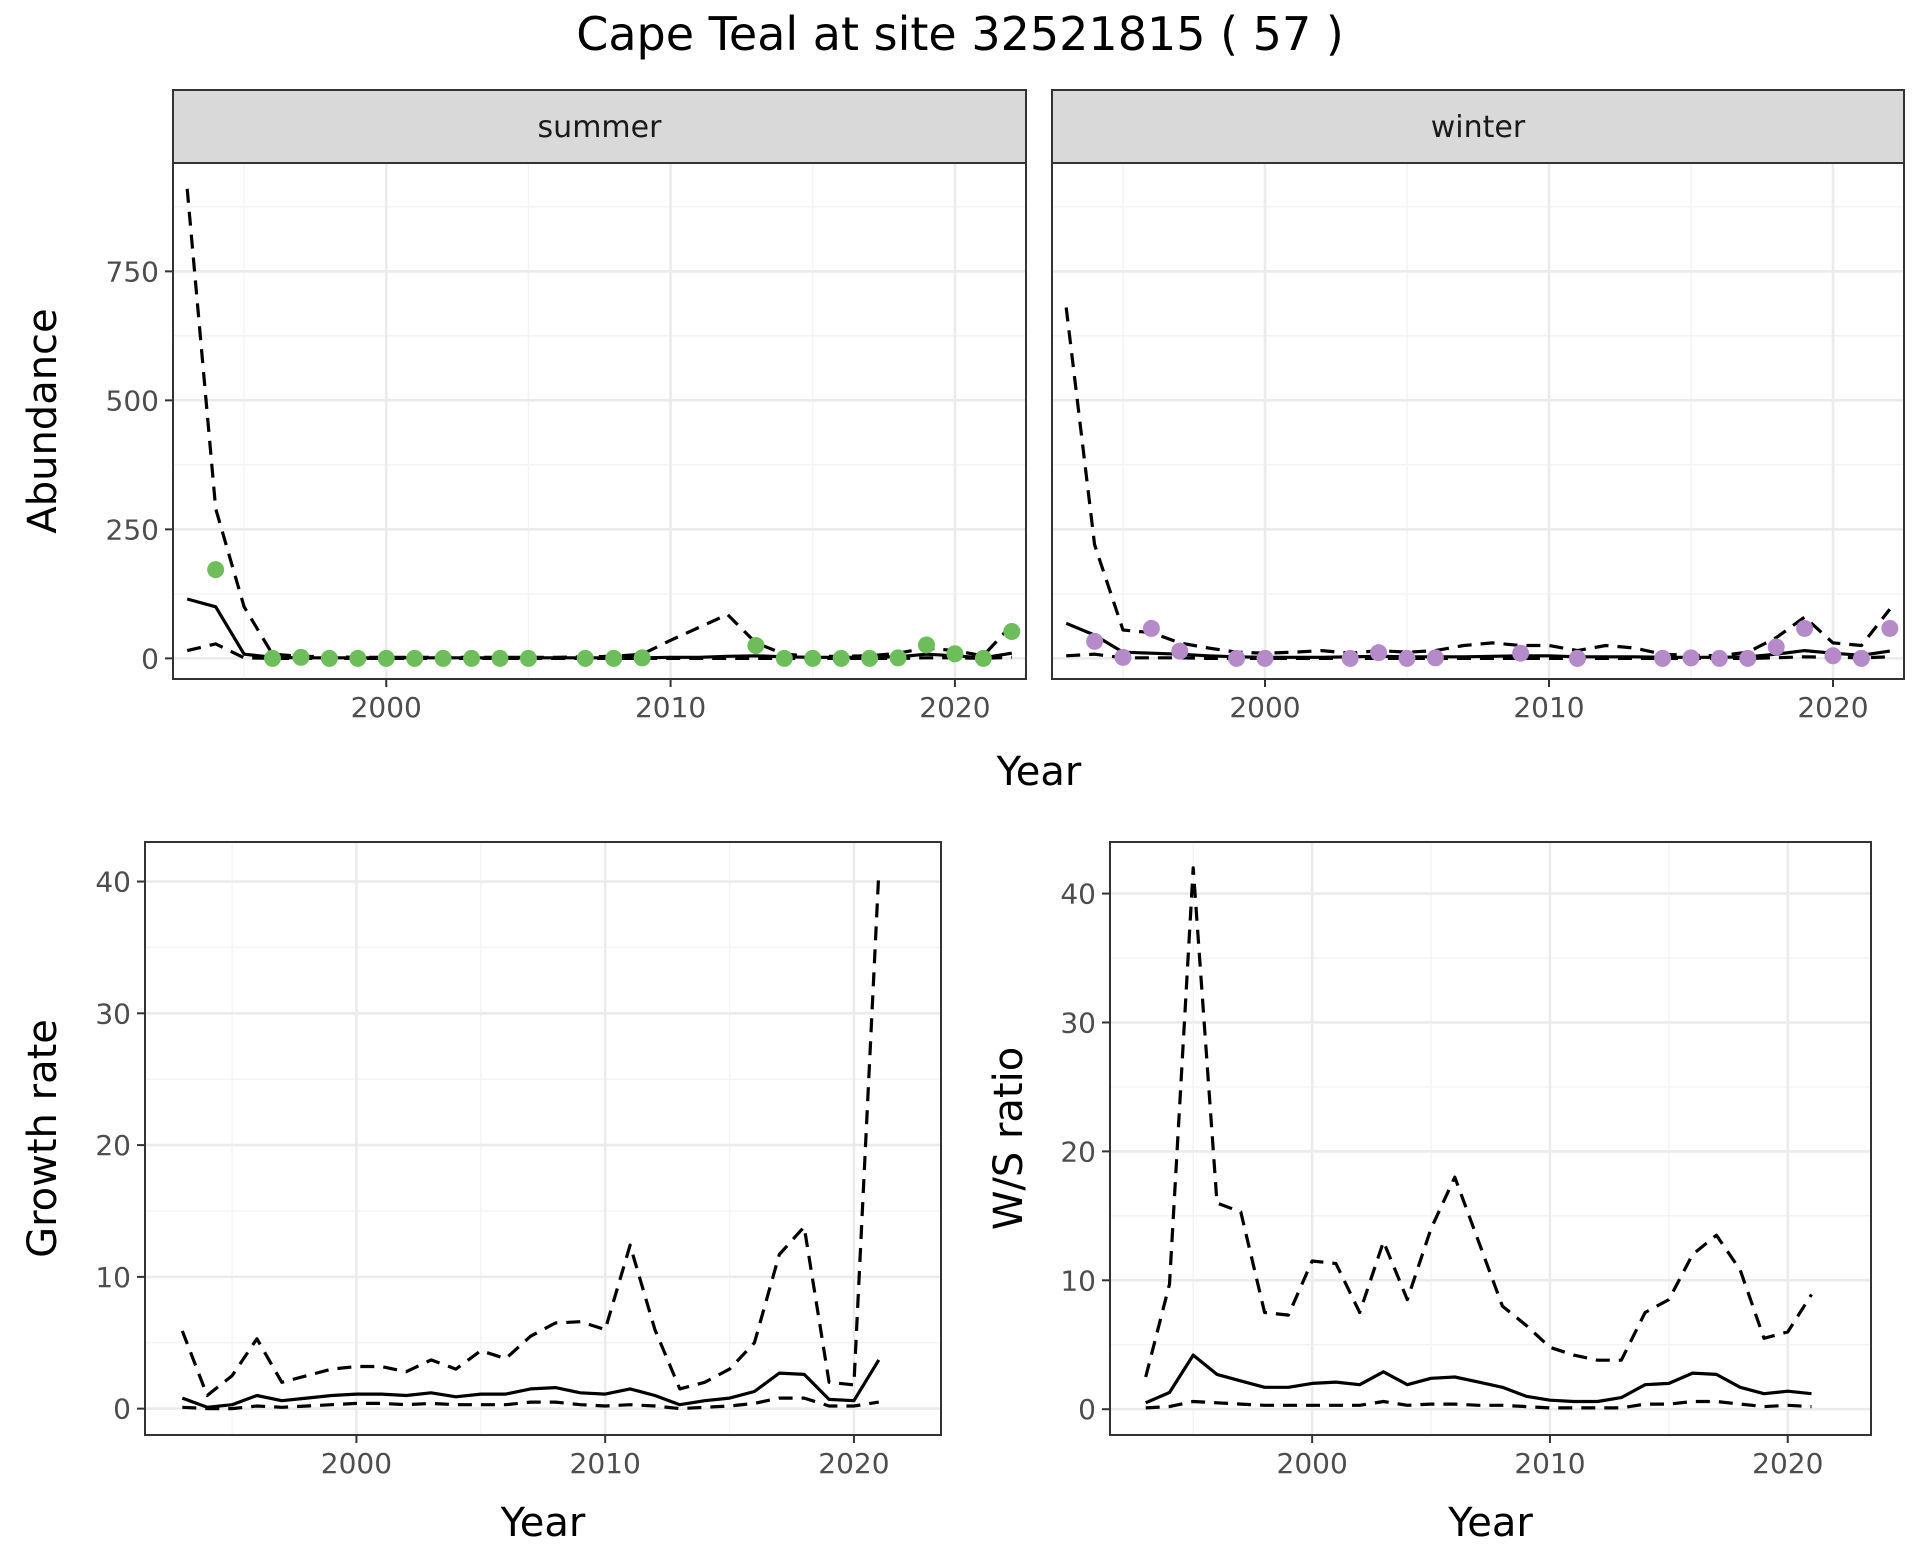  Describe the element at coordinates (132, 271) in the screenshot. I see `y-tick-label: 750` at that location.